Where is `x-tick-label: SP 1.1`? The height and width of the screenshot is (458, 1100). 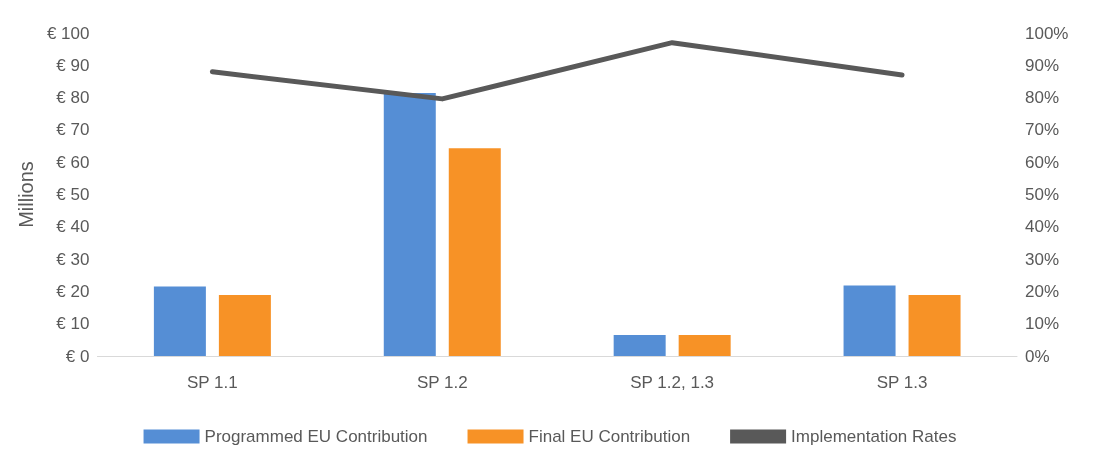
x-tick-label: SP 1.1 is located at coordinates (212, 382).